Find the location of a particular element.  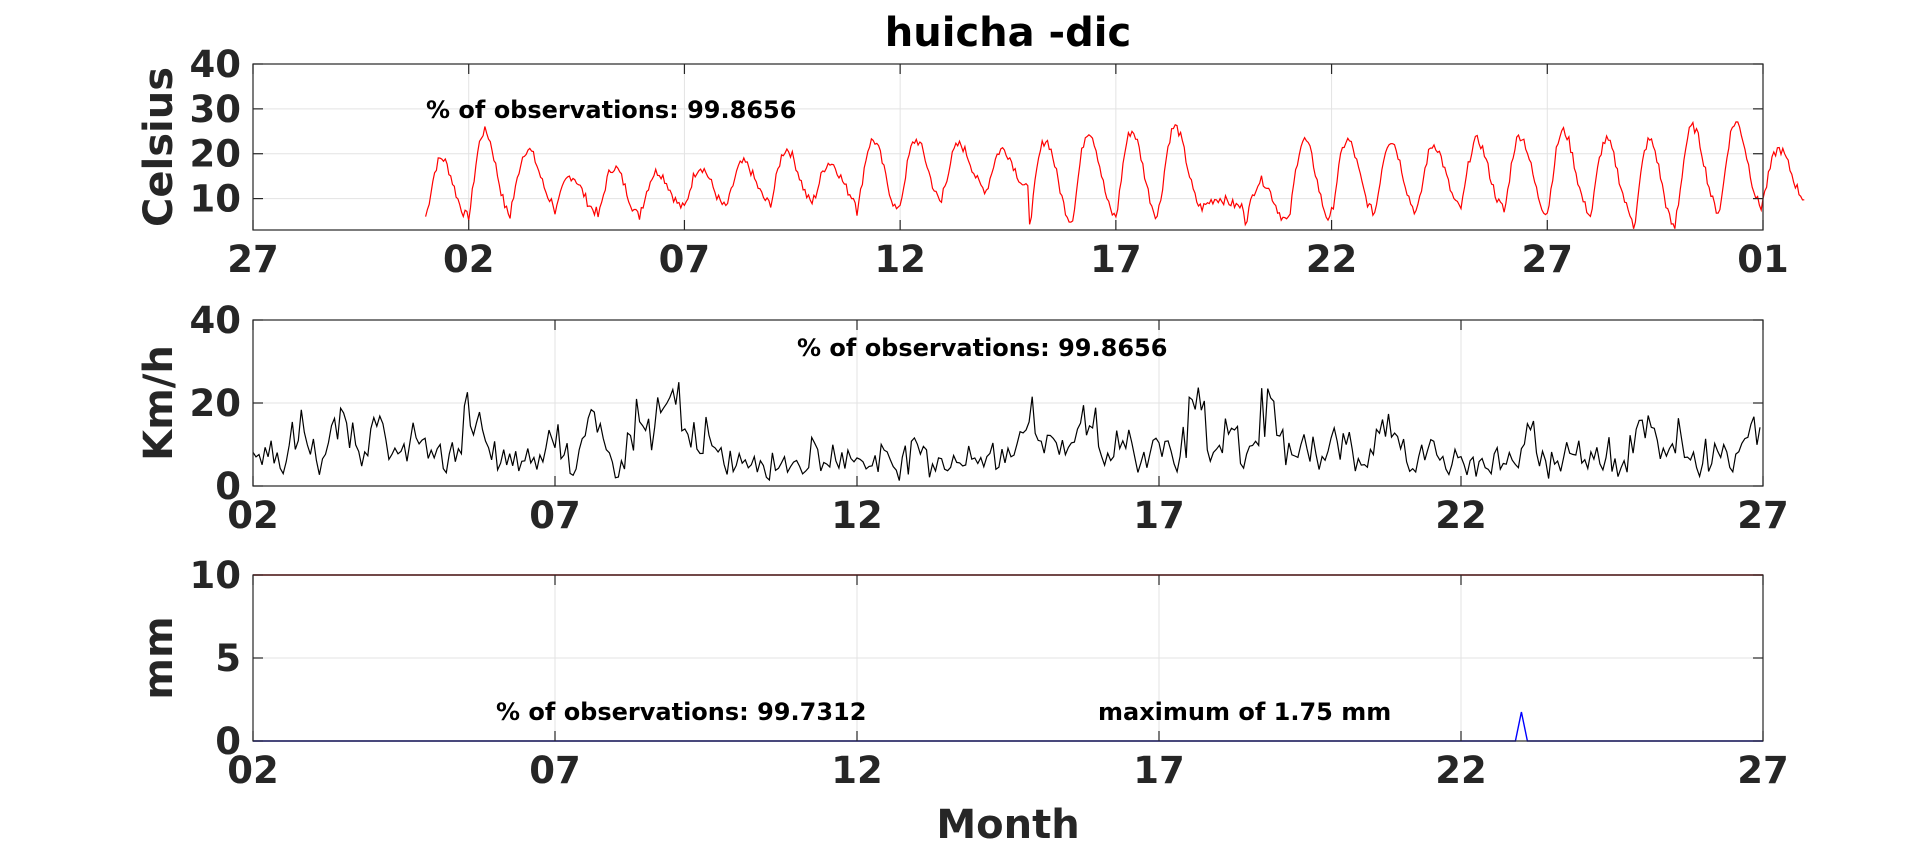

wind-line is located at coordinates (1006, 432).